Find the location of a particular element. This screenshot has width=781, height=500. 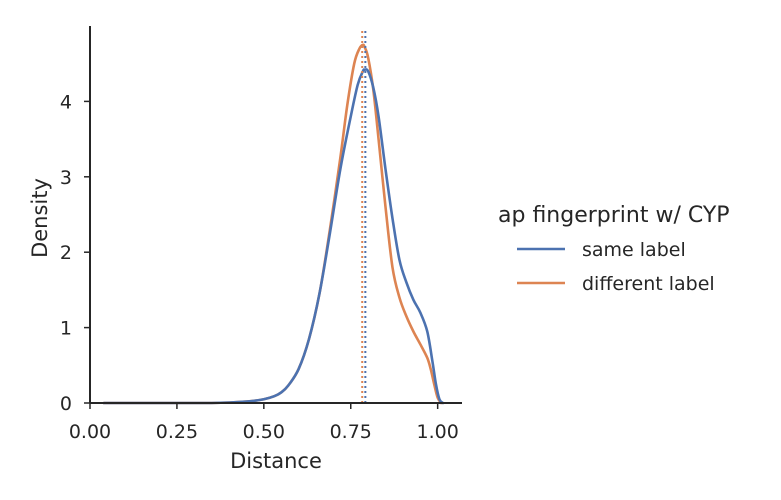

y-tick-label: 0 is located at coordinates (66, 404).